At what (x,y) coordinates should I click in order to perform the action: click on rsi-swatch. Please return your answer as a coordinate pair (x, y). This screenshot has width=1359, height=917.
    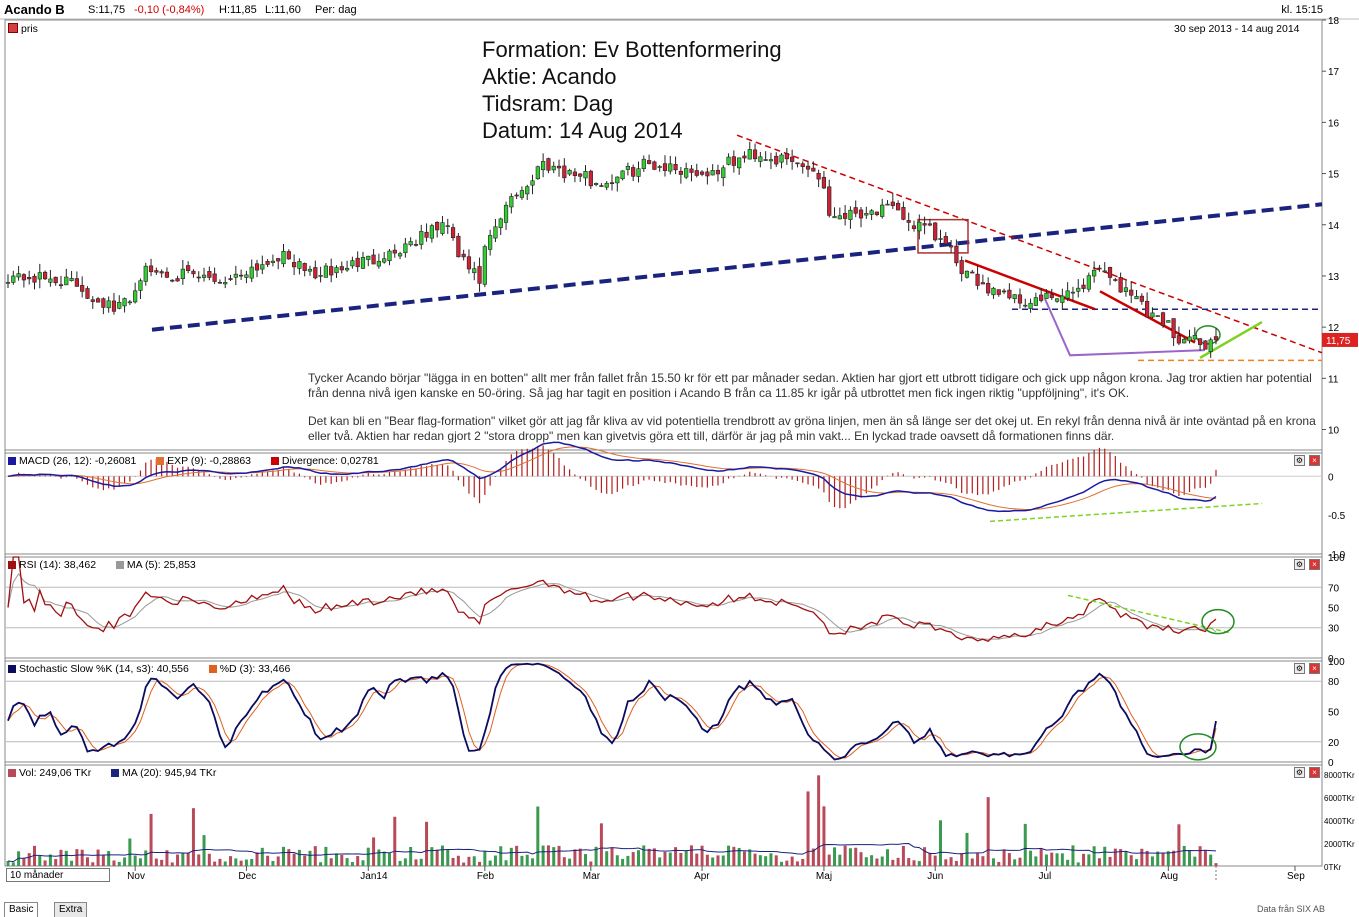
    Looking at the image, I should click on (12, 565).